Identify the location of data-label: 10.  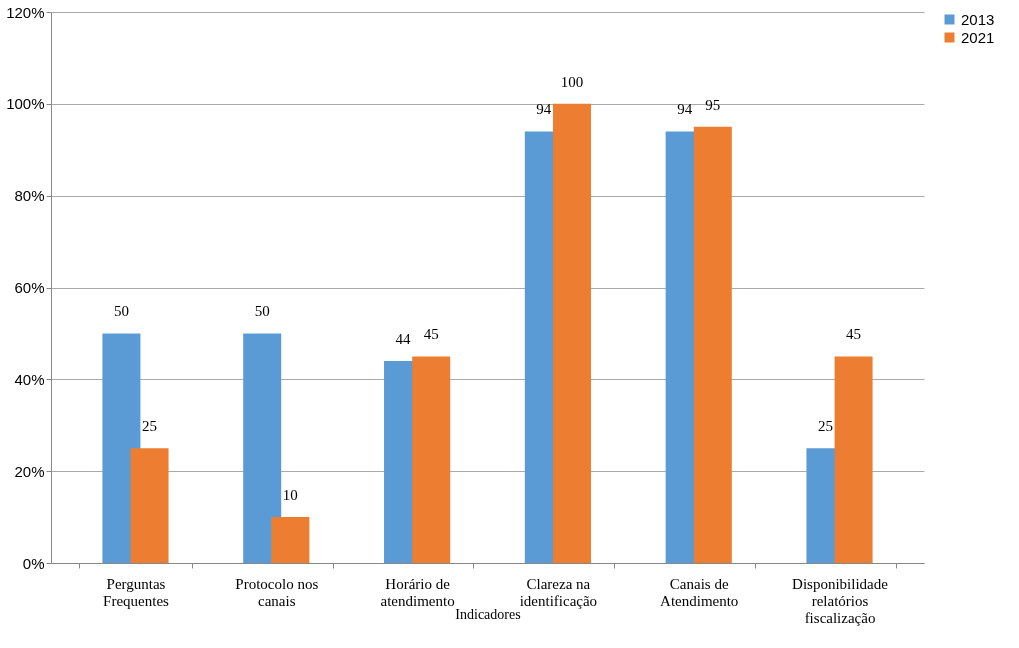
(290, 495).